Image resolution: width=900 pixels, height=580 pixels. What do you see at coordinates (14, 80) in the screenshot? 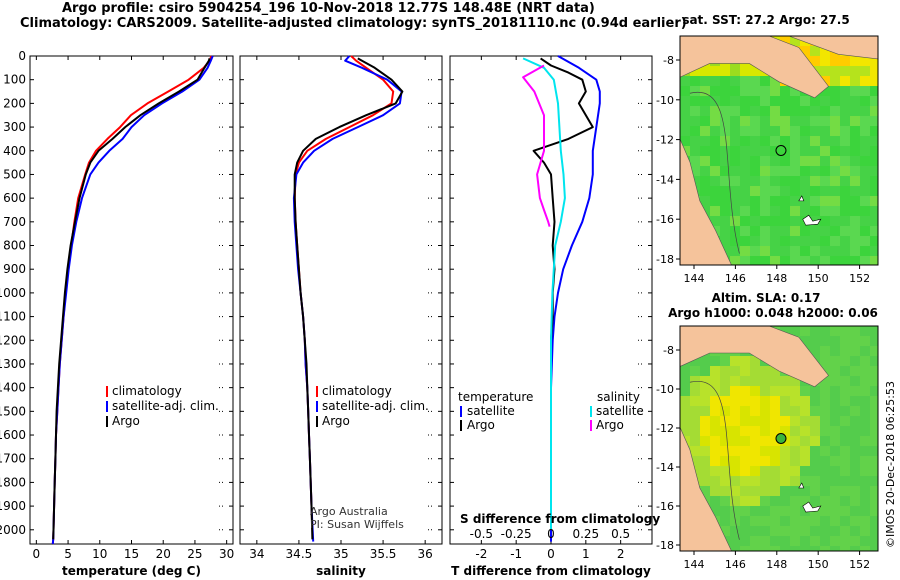
I see `depth-tick-label: 100` at bounding box center [14, 80].